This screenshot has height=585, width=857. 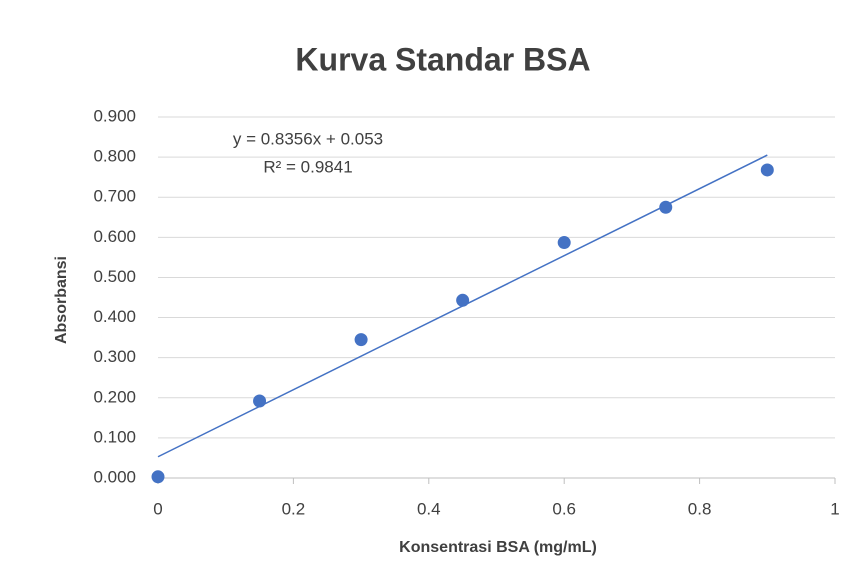 What do you see at coordinates (308, 138) in the screenshot?
I see `trendline-equation: y = 0.8356x + 0.053` at bounding box center [308, 138].